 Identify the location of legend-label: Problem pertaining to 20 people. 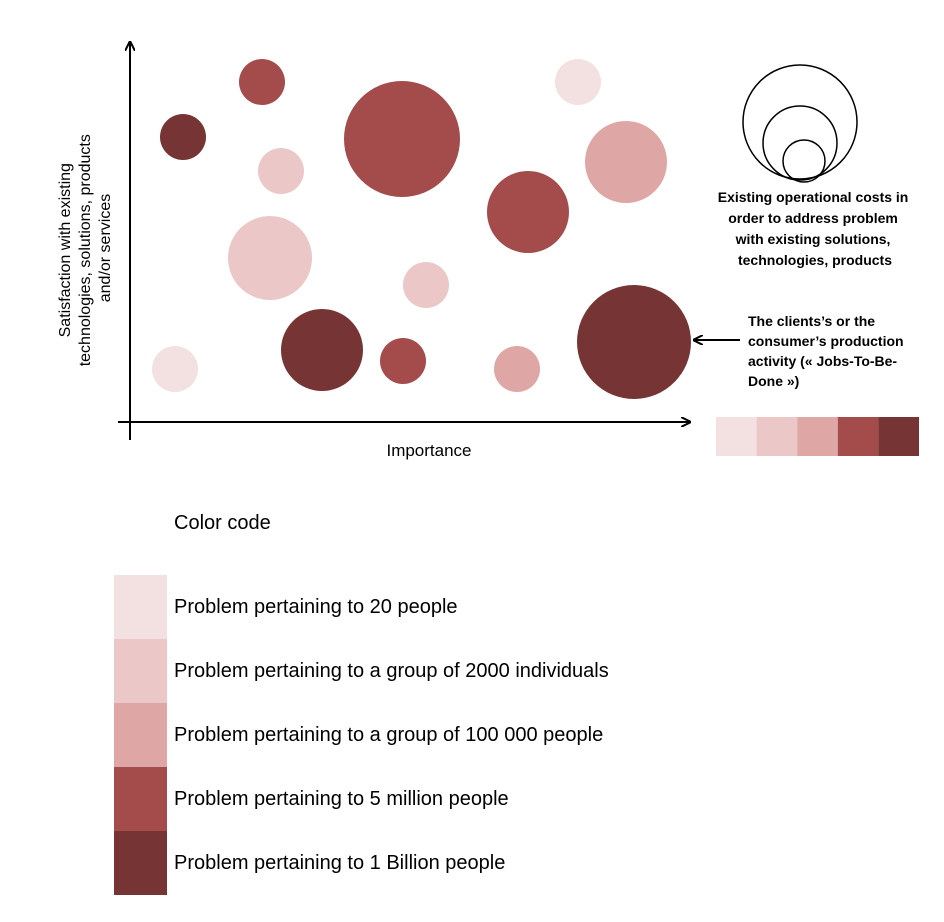
(316, 607).